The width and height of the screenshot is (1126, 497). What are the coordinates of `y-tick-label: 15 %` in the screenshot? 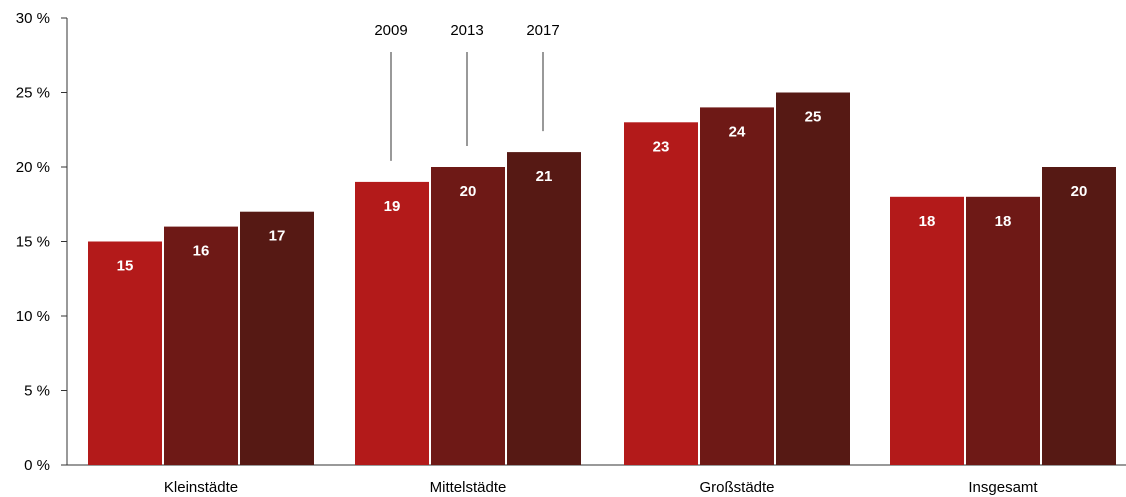 It's located at (33, 242).